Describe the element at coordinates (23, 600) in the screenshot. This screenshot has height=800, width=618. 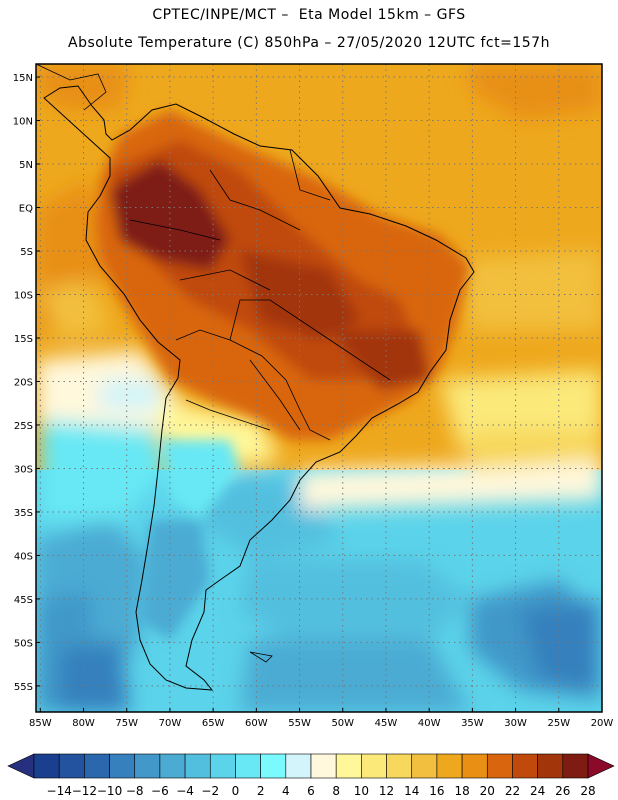
I see `lat-label: 45S` at that location.